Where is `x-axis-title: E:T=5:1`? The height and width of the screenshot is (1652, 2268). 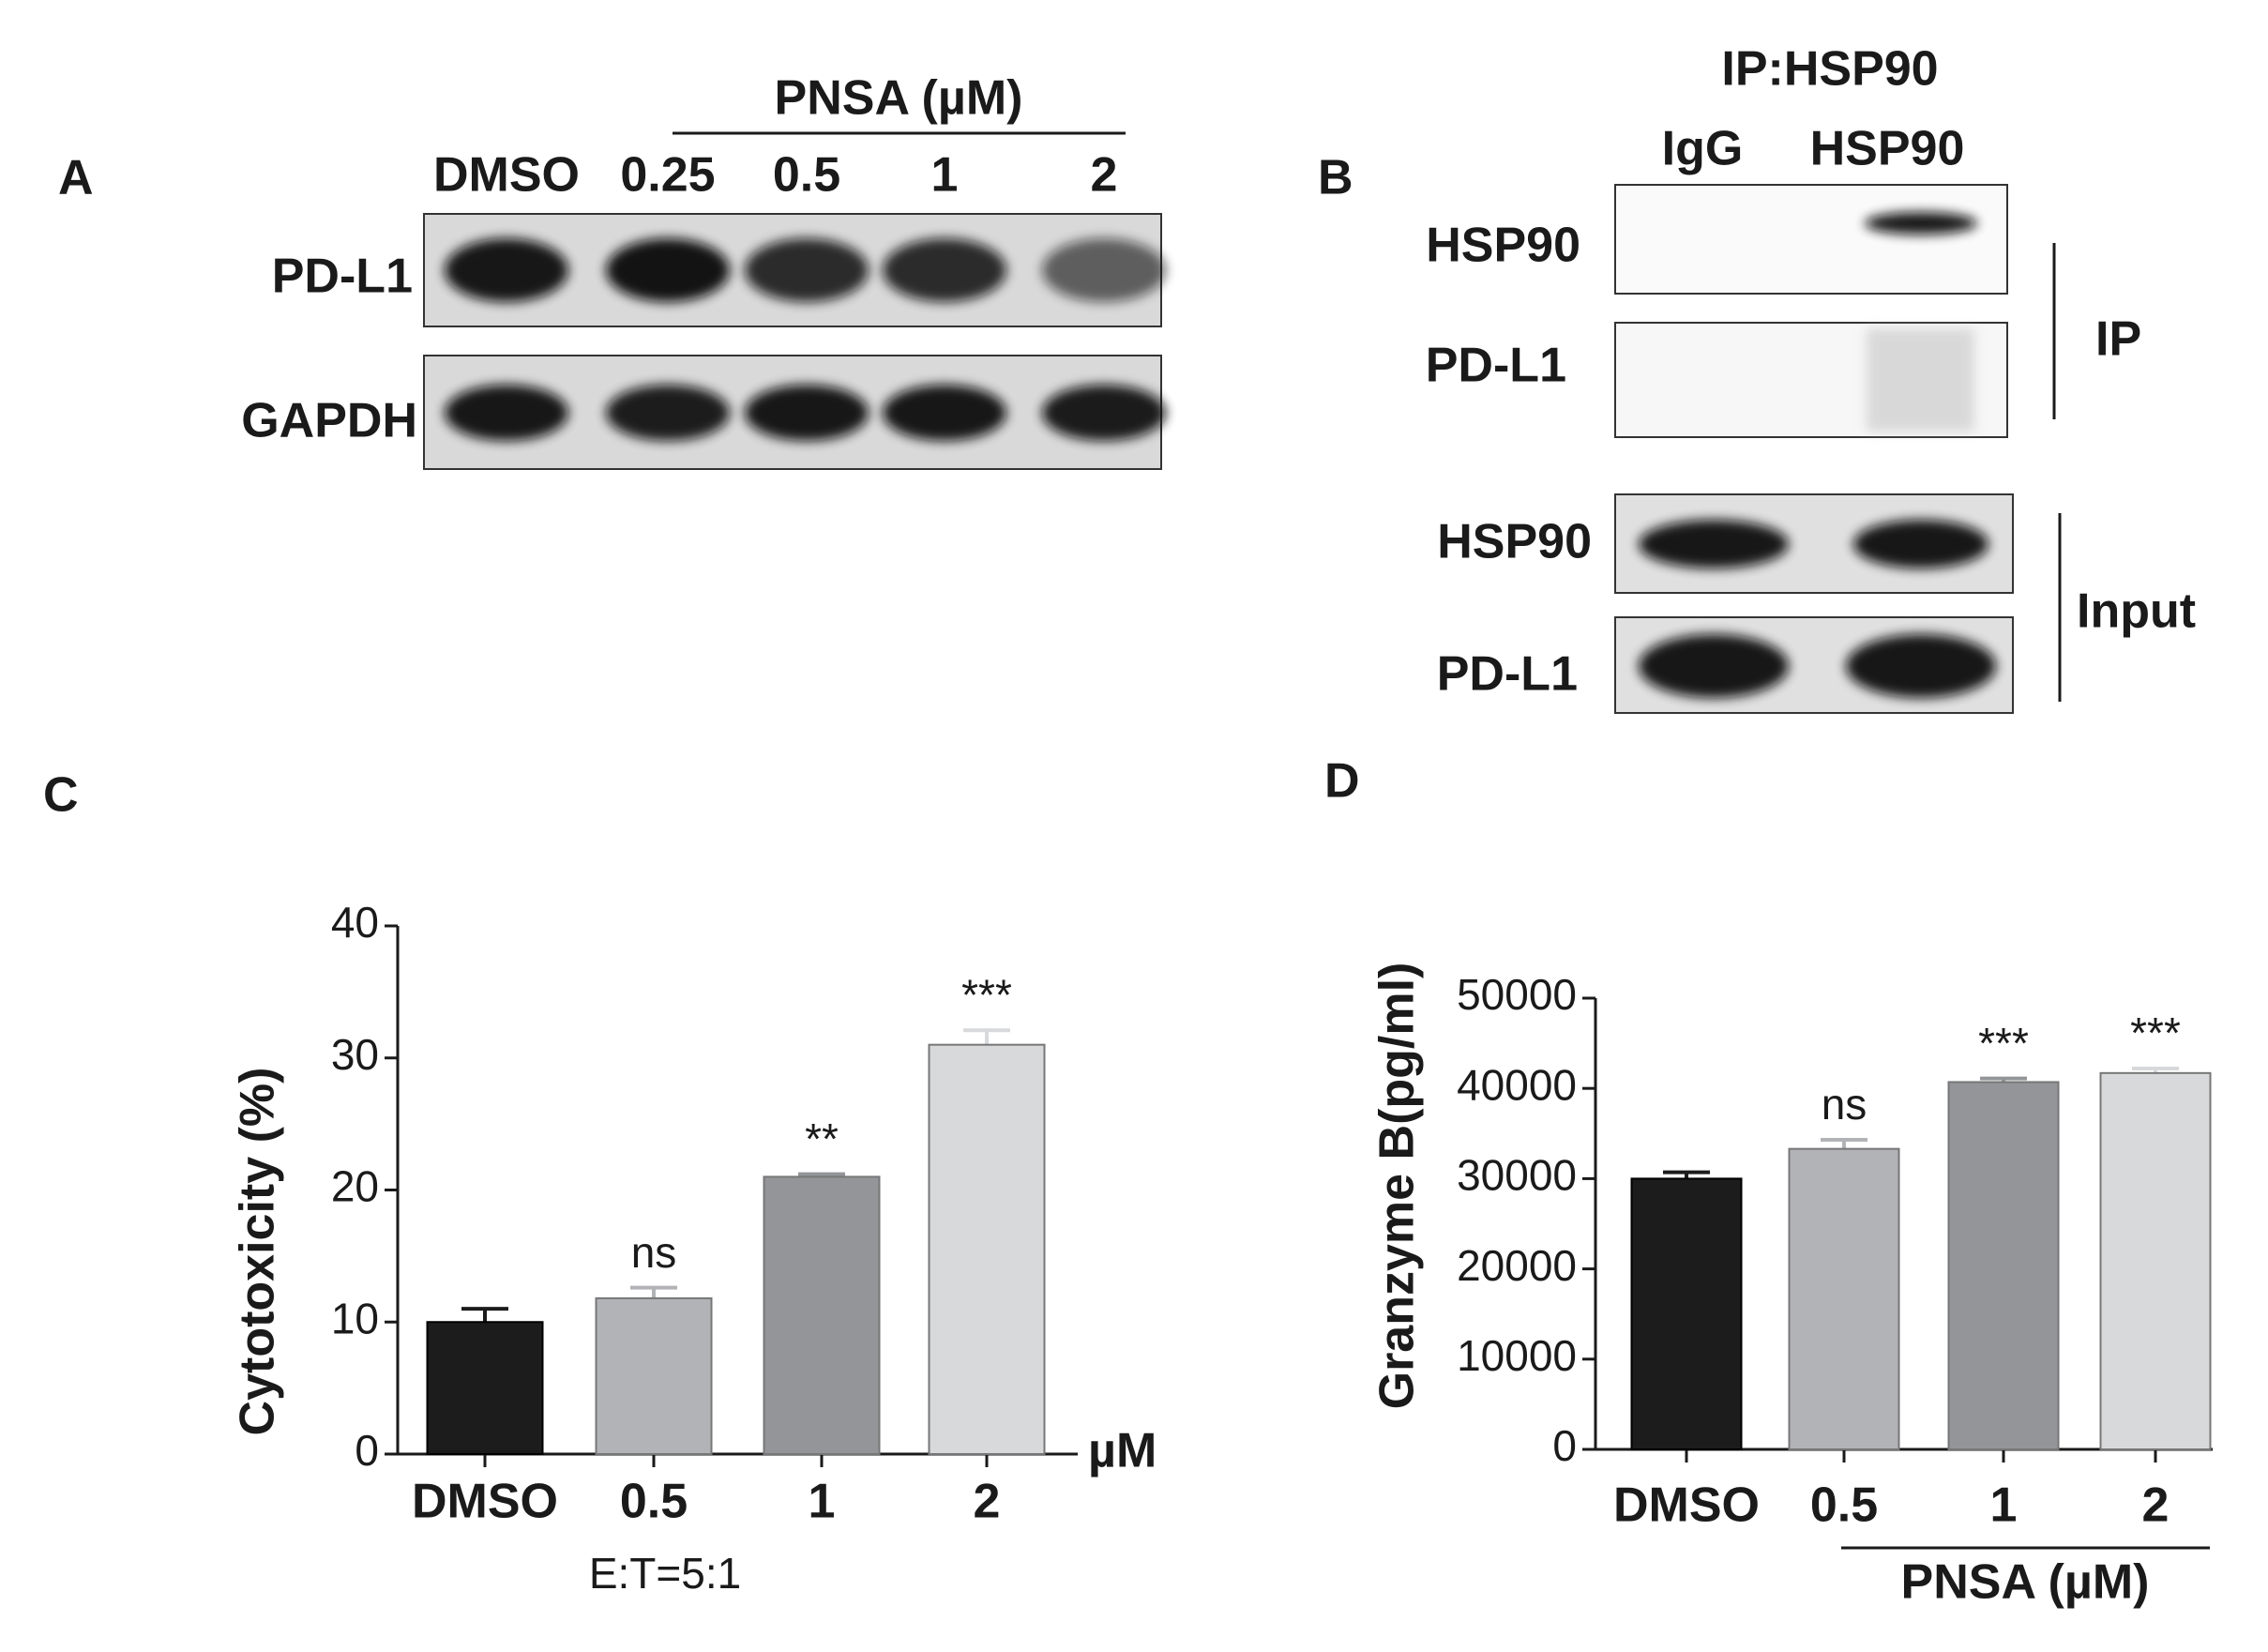
x-axis-title: E:T=5:1 is located at coordinates (665, 1573).